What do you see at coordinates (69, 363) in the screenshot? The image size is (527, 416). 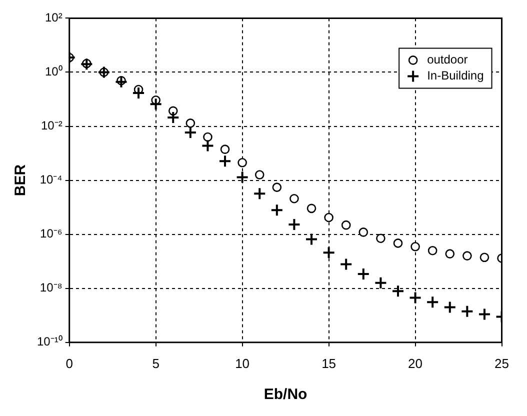 I see `x-tick-label: 0` at bounding box center [69, 363].